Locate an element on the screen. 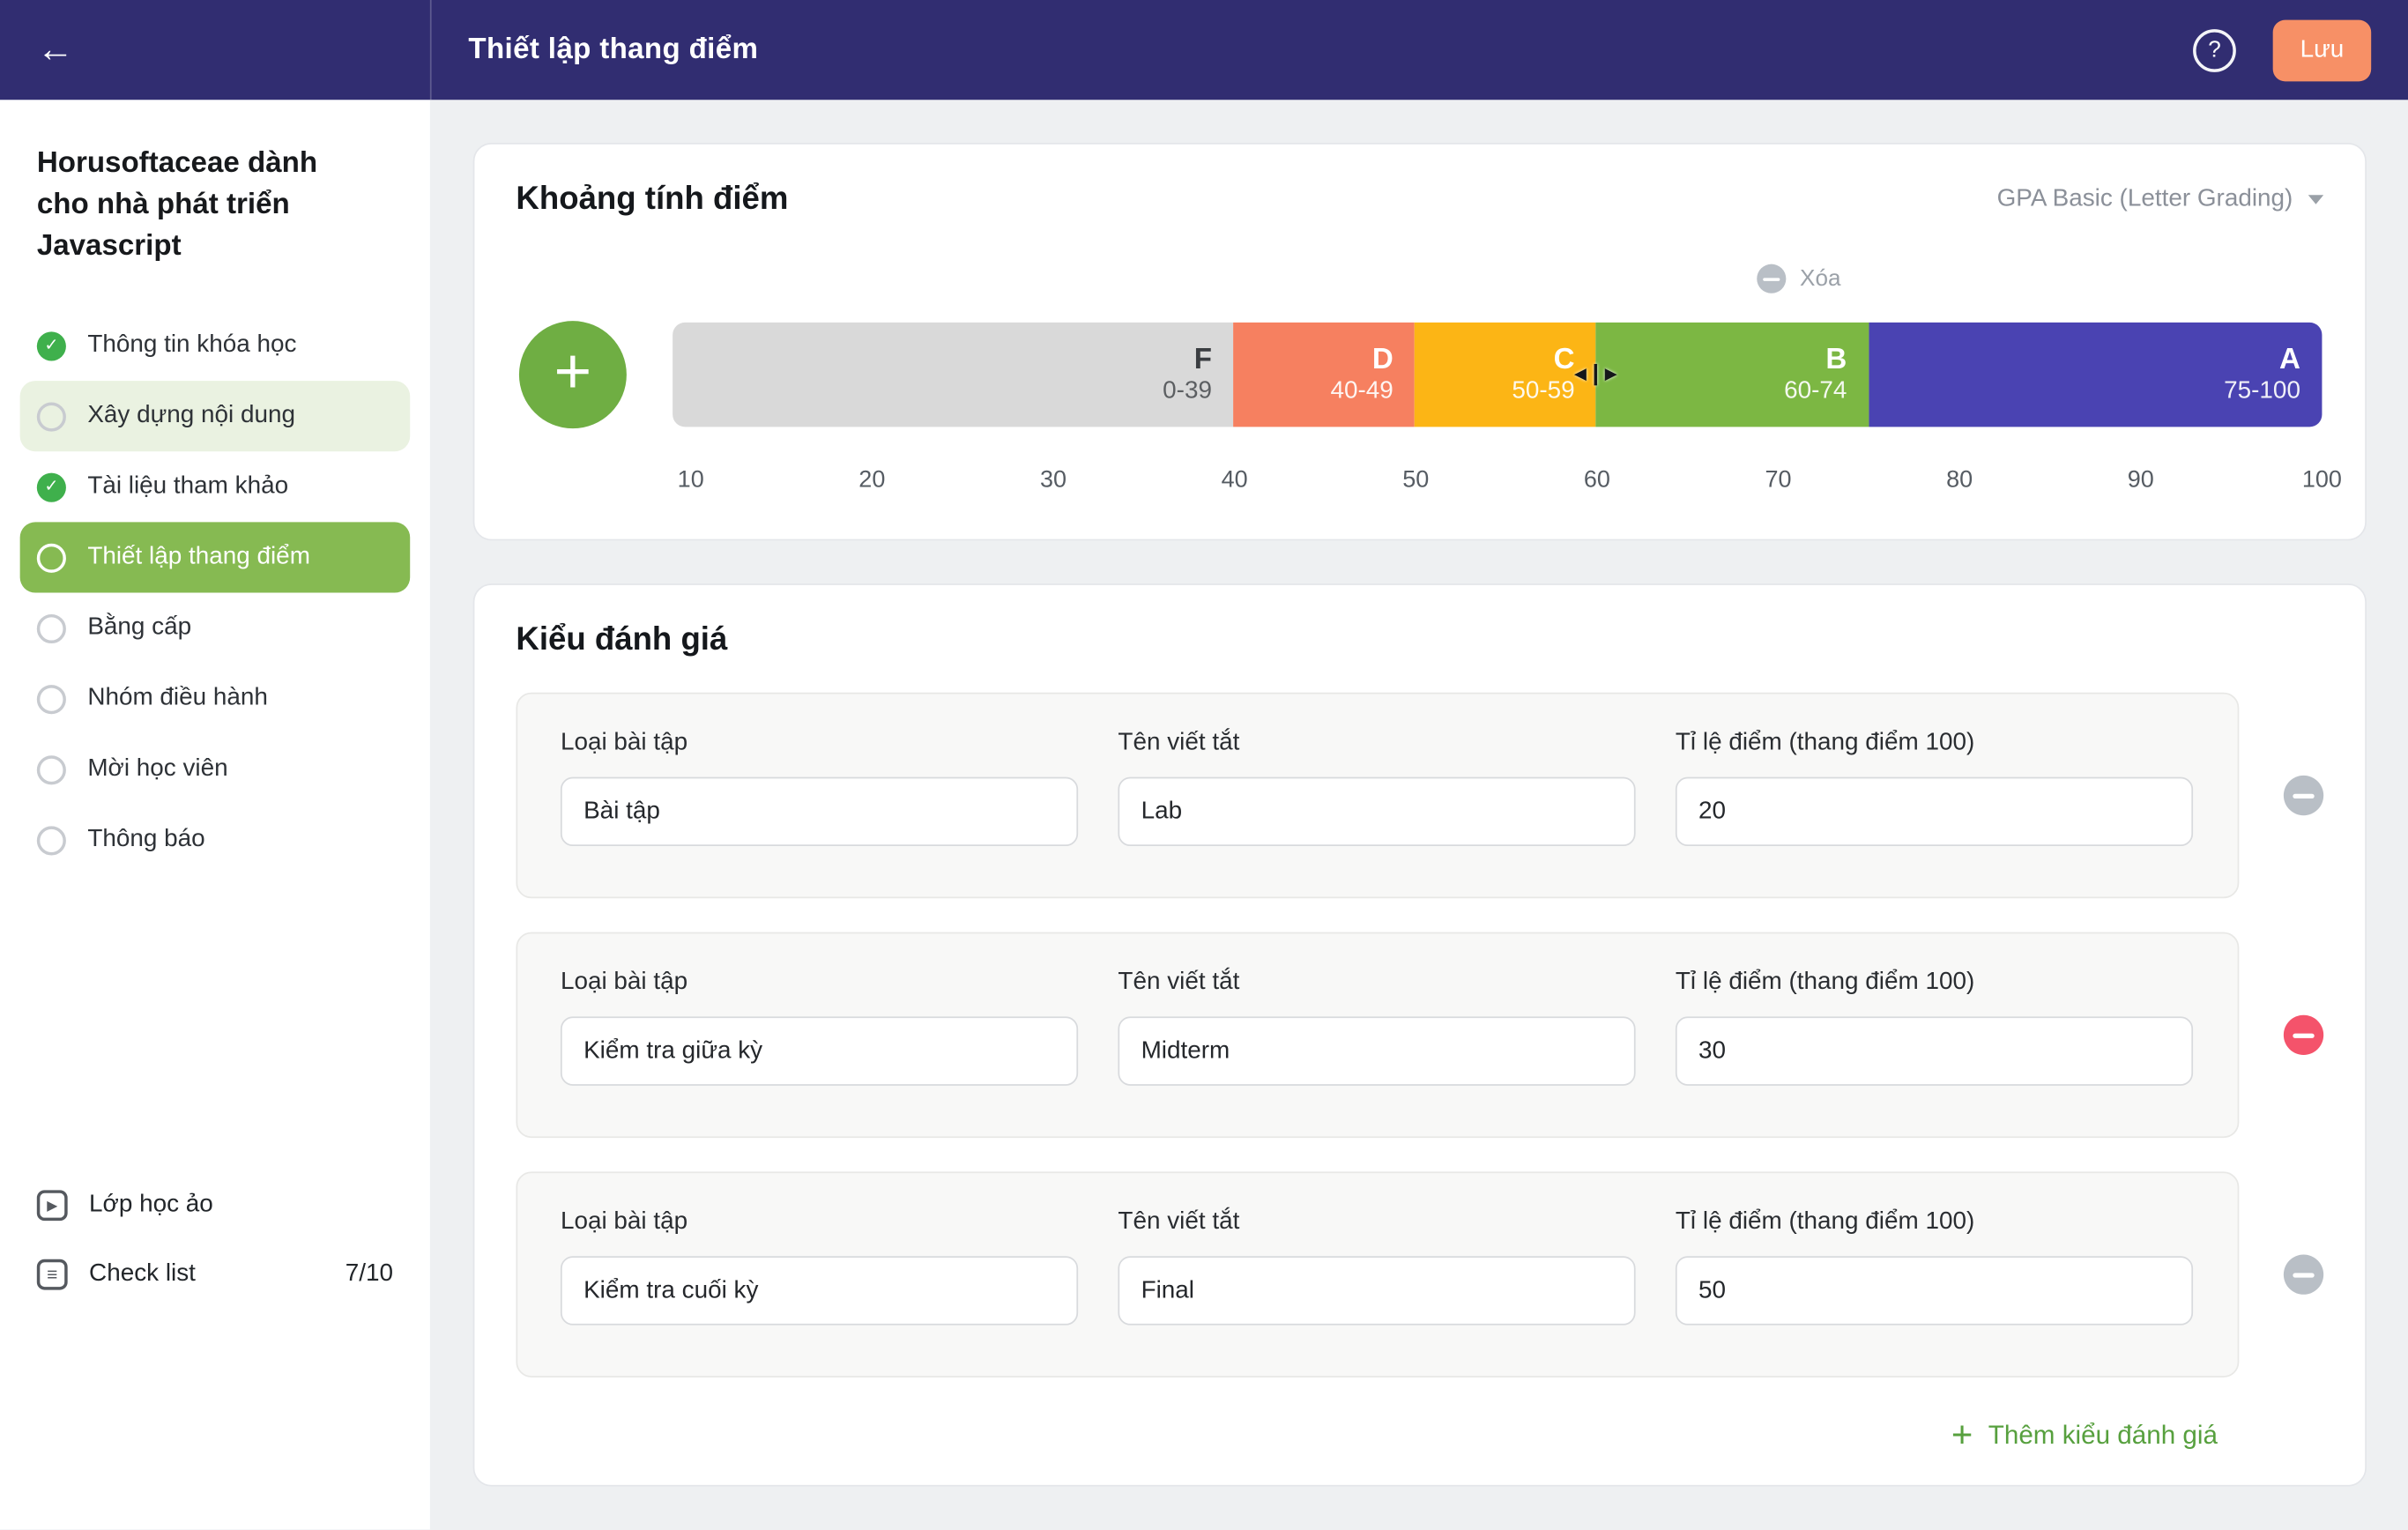 Image resolution: width=2408 pixels, height=1530 pixels. add-range-button: + is located at coordinates (572, 375).